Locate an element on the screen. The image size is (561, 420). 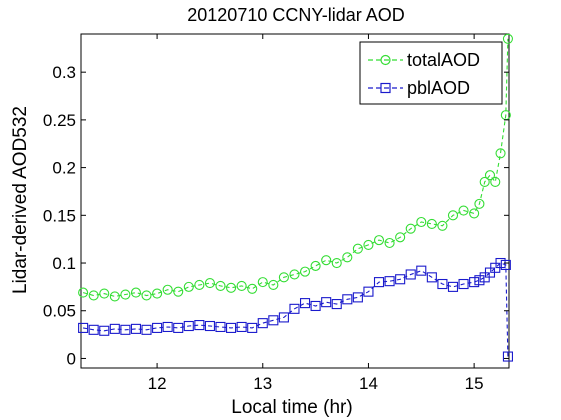
y-tick-label: 0.2 is located at coordinates (64, 168).